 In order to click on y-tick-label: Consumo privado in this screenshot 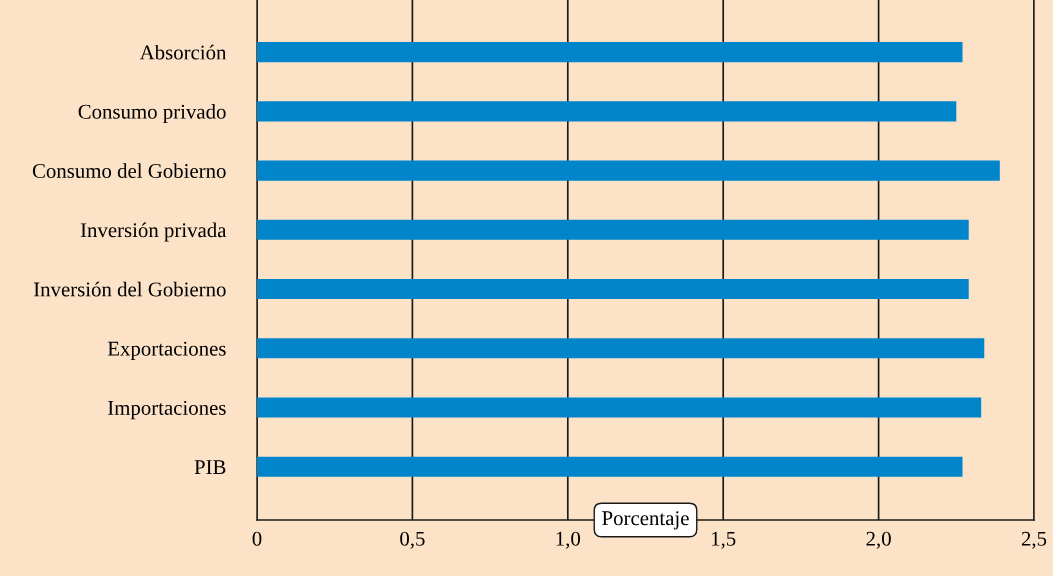, I will do `click(152, 114)`.